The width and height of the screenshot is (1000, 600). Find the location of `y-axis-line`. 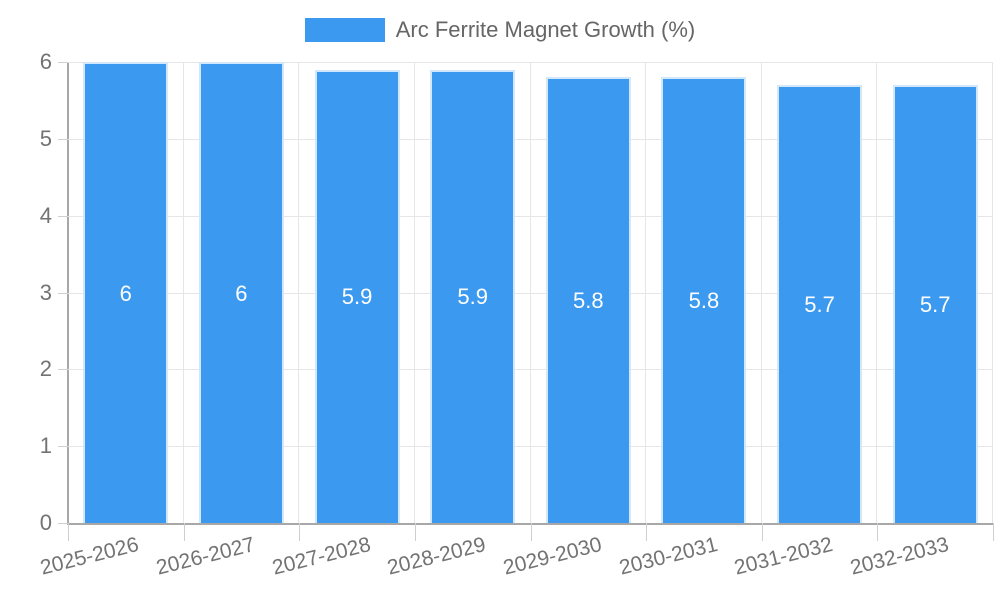

y-axis-line is located at coordinates (68, 293).